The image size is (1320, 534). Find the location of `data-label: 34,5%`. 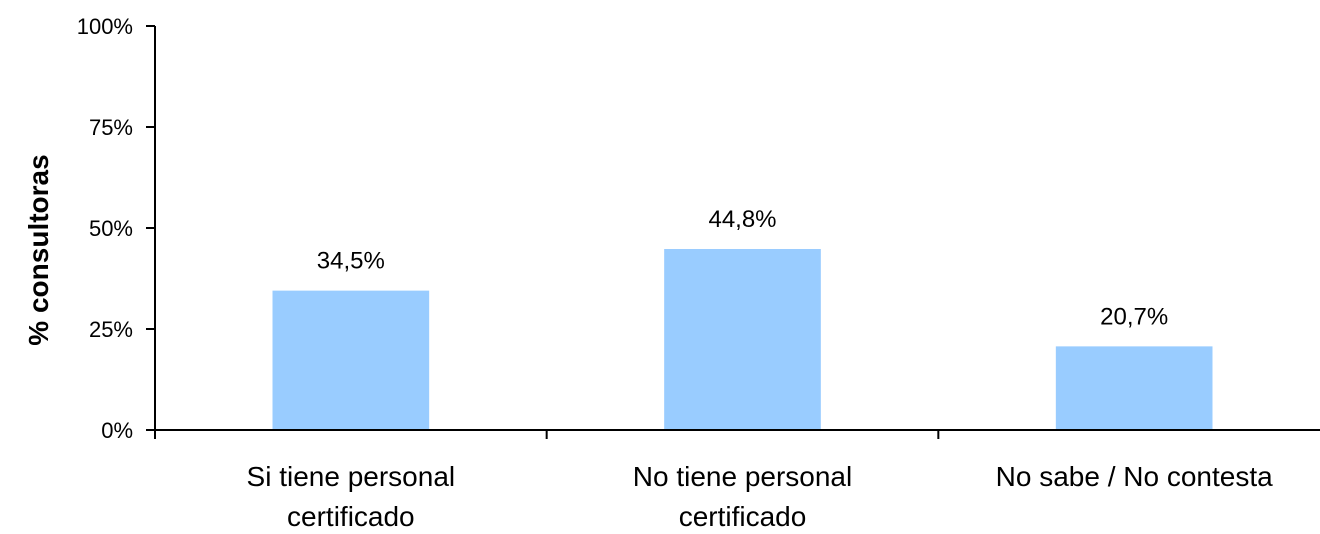

data-label: 34,5% is located at coordinates (351, 261).